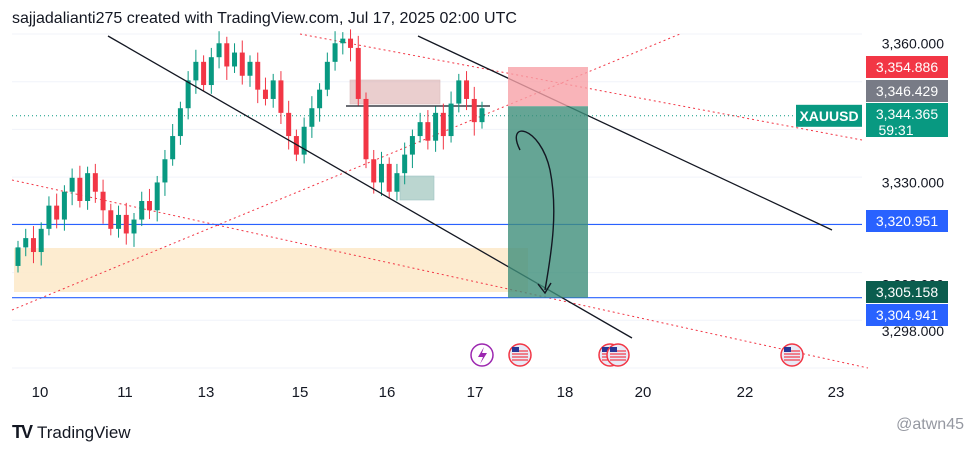 The image size is (972, 455). Describe the element at coordinates (895, 130) in the screenshot. I see `countdown-timer: 59:31` at that location.